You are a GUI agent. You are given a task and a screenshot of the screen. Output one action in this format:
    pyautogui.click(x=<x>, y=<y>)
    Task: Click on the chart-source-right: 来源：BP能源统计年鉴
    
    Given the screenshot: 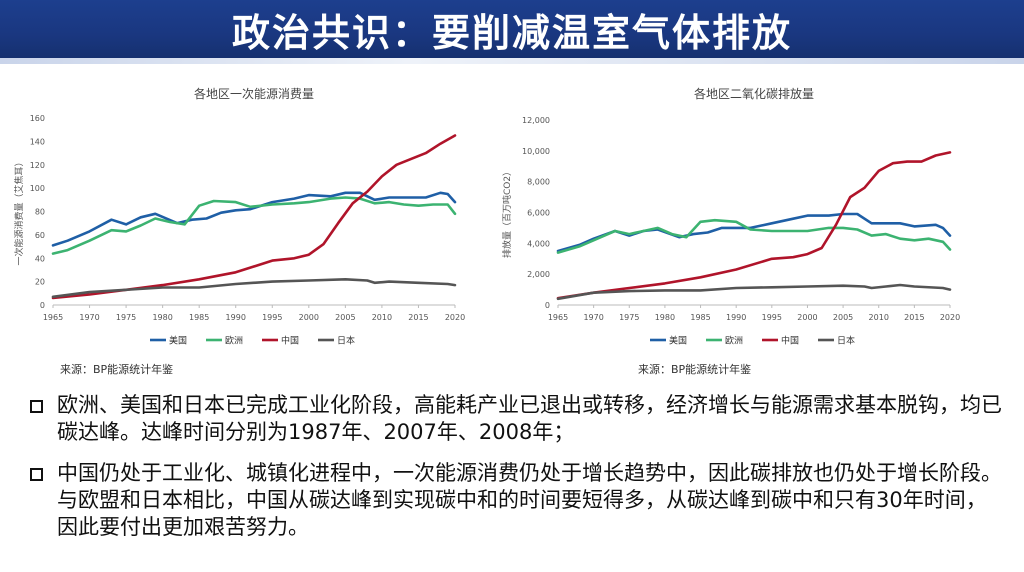 What is the action you would take?
    pyautogui.click(x=695, y=369)
    